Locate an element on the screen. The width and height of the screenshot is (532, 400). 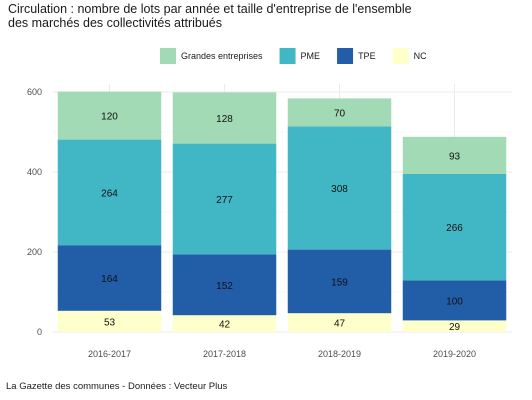
data-label-grandes-entreprises: 120 is located at coordinates (109, 117).